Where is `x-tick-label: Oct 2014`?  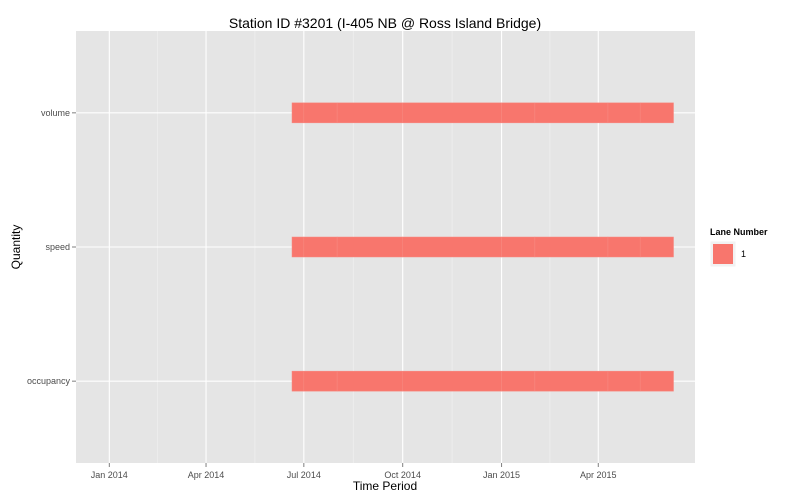
x-tick-label: Oct 2014 is located at coordinates (402, 475).